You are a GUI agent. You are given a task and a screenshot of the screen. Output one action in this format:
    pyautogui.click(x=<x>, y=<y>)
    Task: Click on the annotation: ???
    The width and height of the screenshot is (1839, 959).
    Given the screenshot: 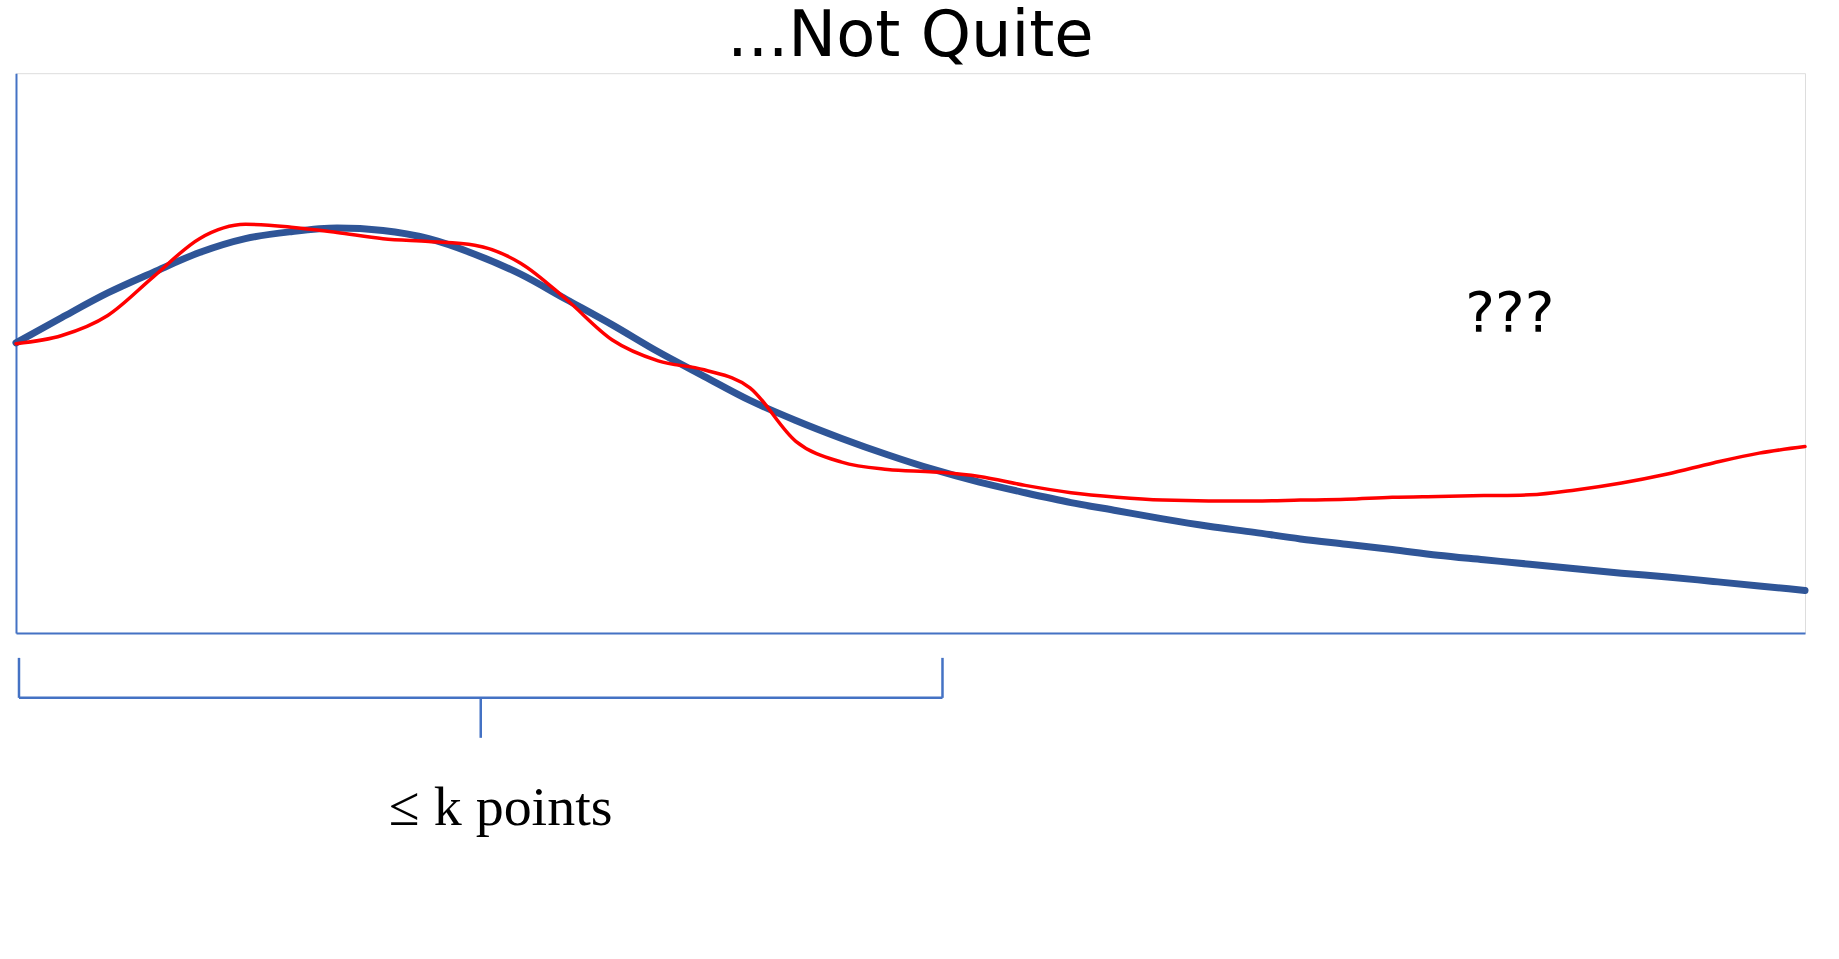 What is the action you would take?
    pyautogui.click(x=1510, y=311)
    